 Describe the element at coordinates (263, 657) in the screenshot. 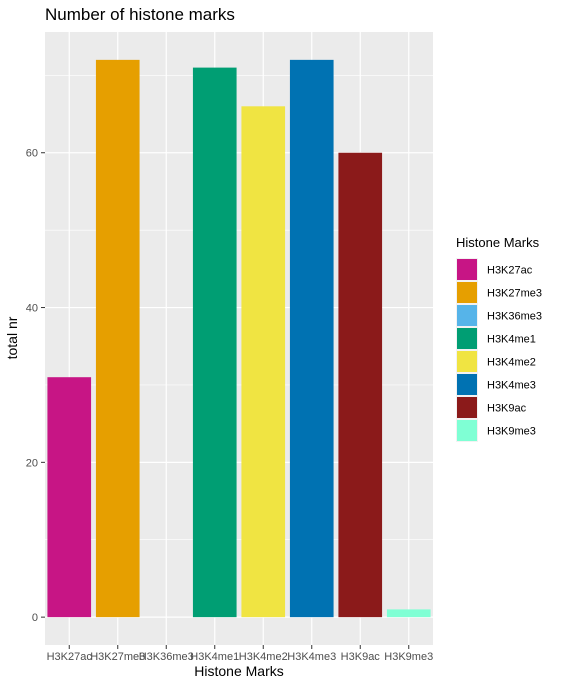

I see `x-tick-label: H3K4me2` at that location.